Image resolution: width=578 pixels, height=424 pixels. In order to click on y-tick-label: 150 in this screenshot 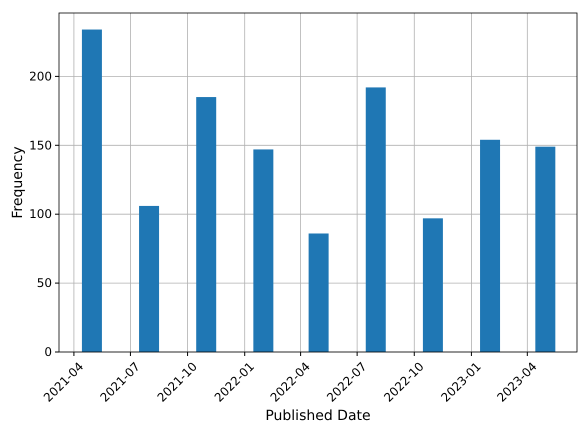, I will do `click(40, 145)`.